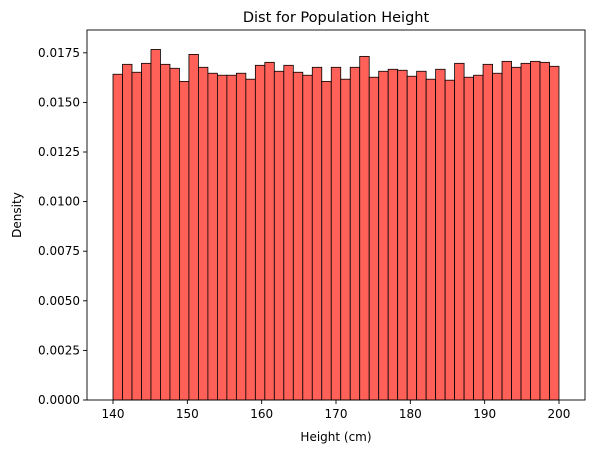 This screenshot has height=453, width=594. I want to click on x-tick-label: 180, so click(410, 414).